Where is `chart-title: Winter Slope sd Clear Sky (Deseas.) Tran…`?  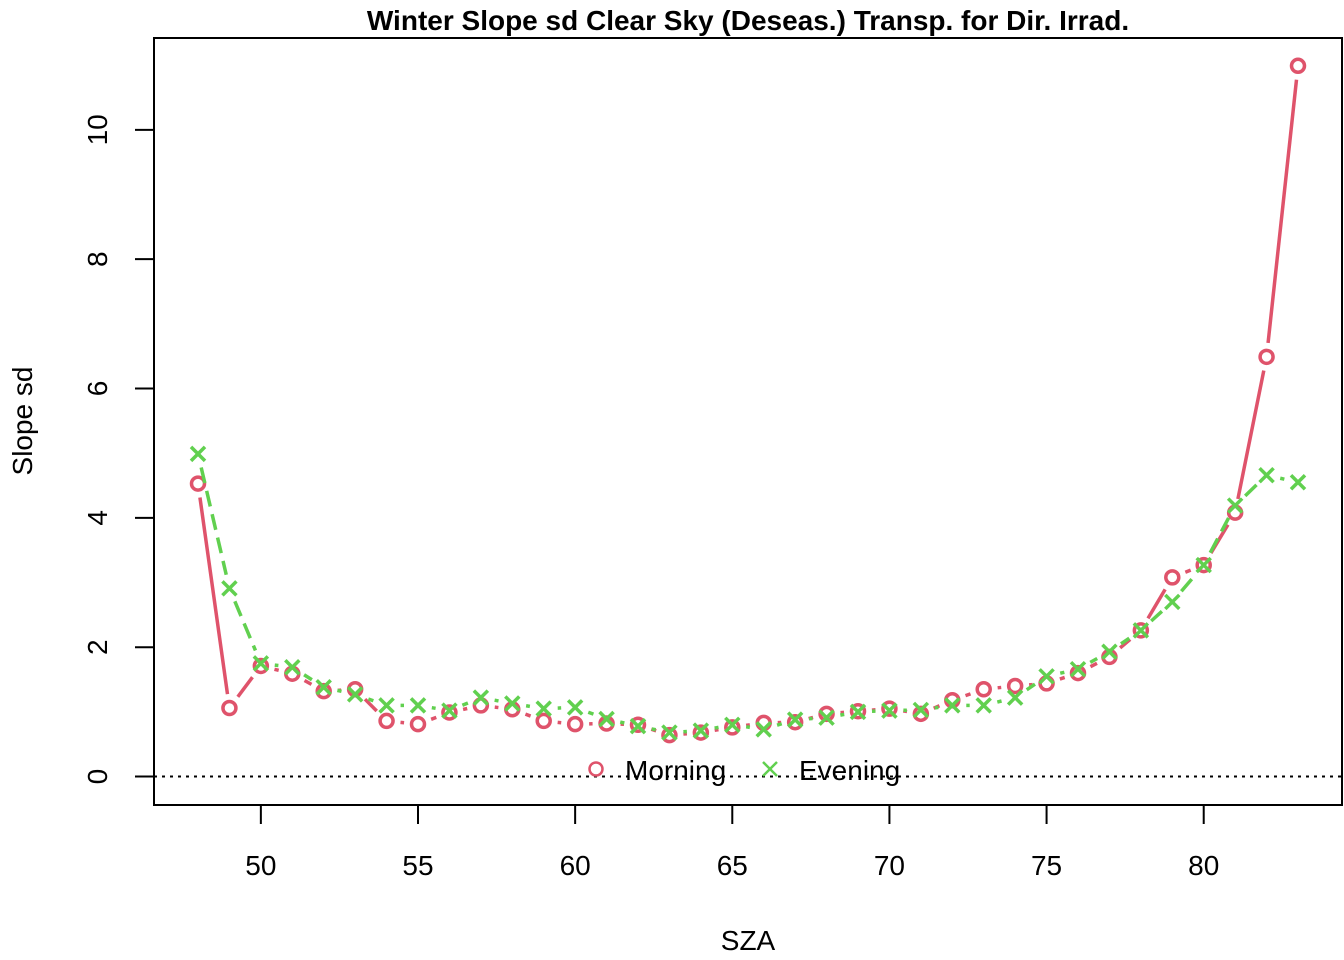 chart-title: Winter Slope sd Clear Sky (Deseas.) Tran… is located at coordinates (748, 20).